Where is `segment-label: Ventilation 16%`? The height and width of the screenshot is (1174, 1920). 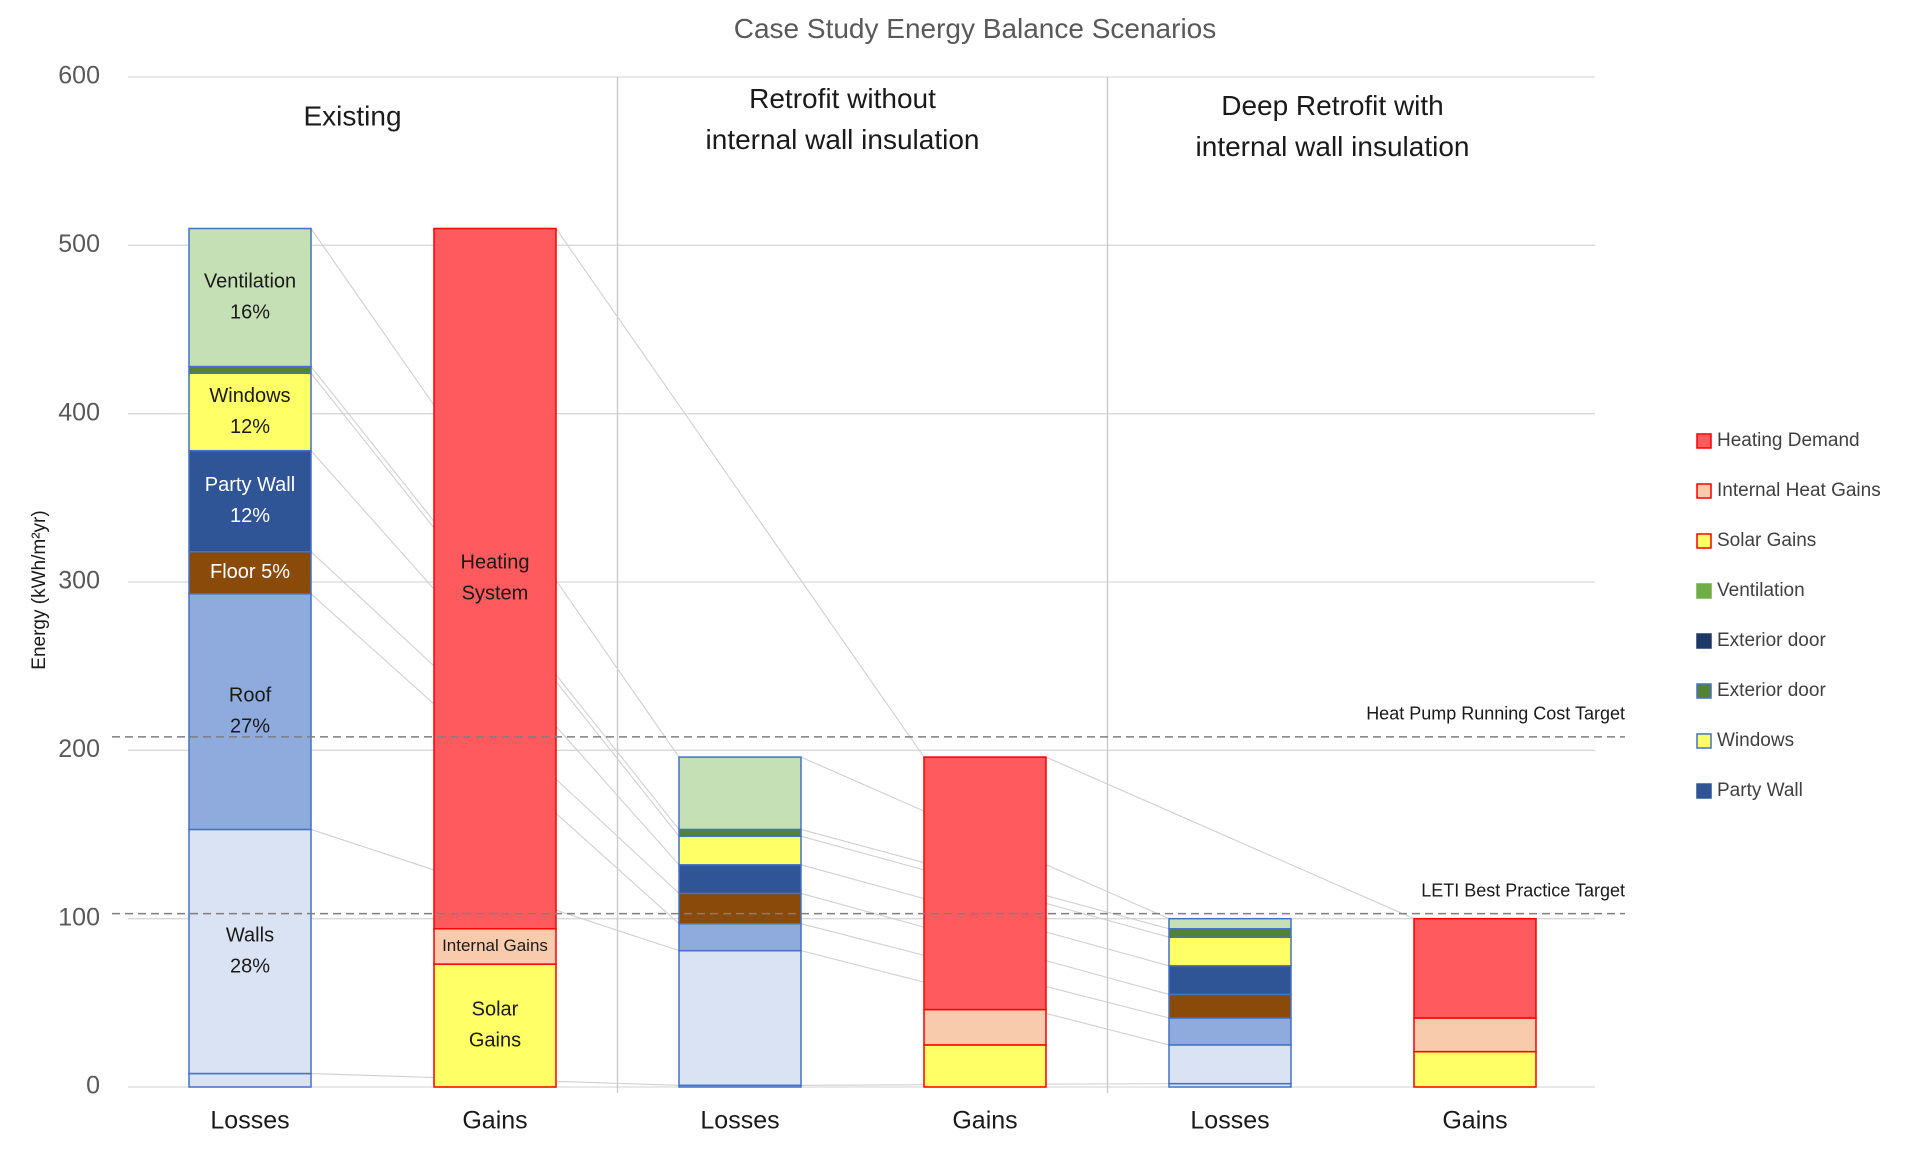 segment-label: Ventilation 16% is located at coordinates (250, 296).